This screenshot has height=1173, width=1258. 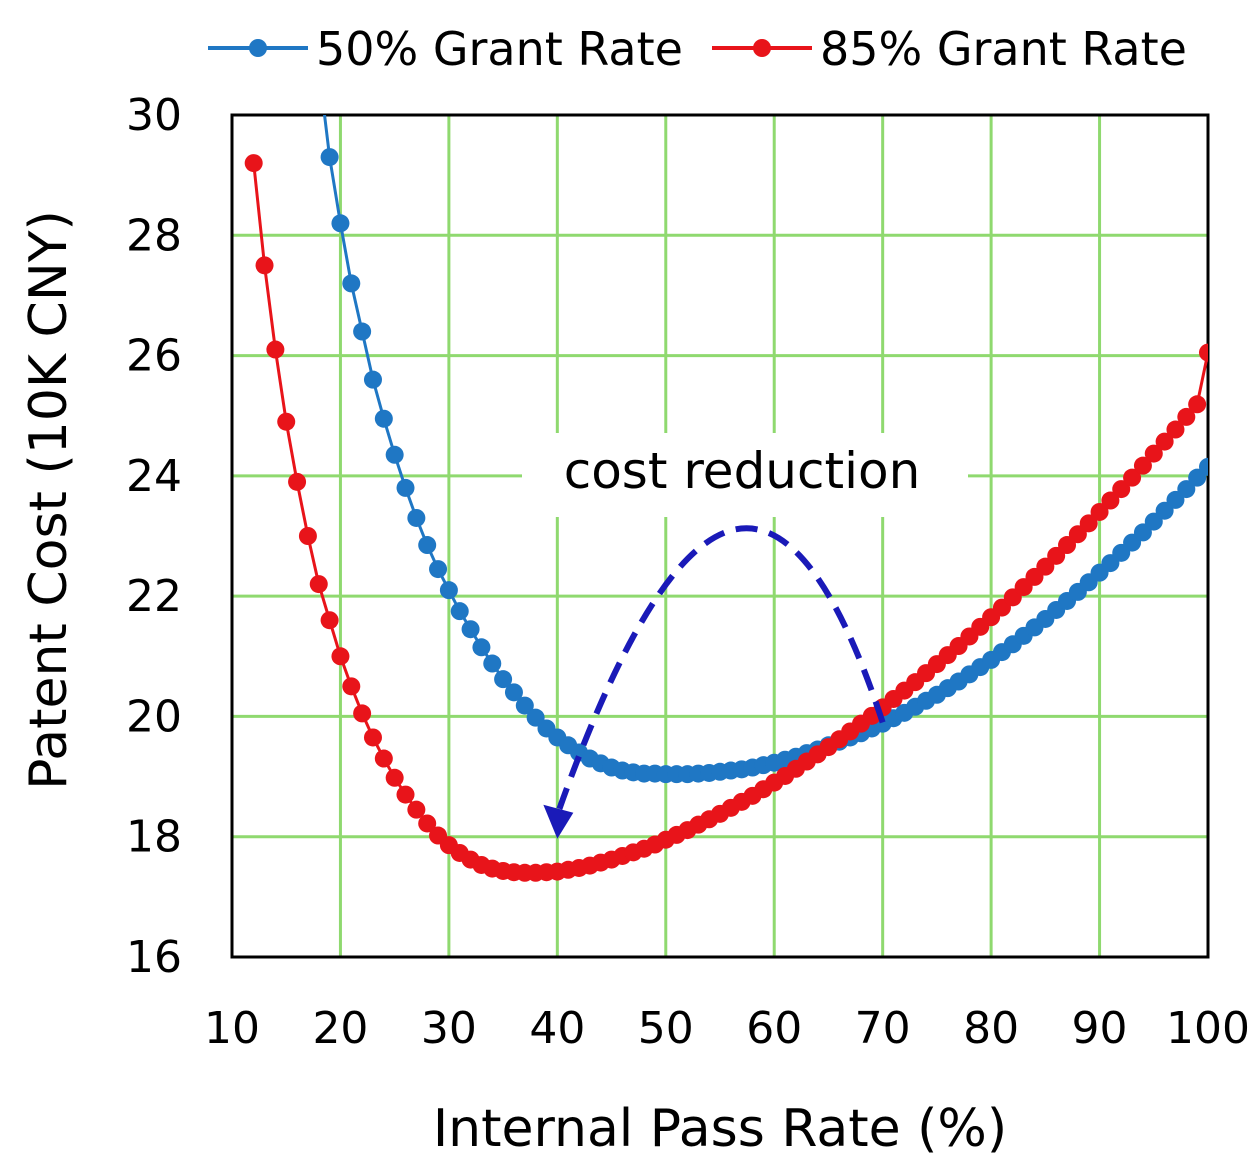 What do you see at coordinates (154, 837) in the screenshot?
I see `y-tick-label: 18` at bounding box center [154, 837].